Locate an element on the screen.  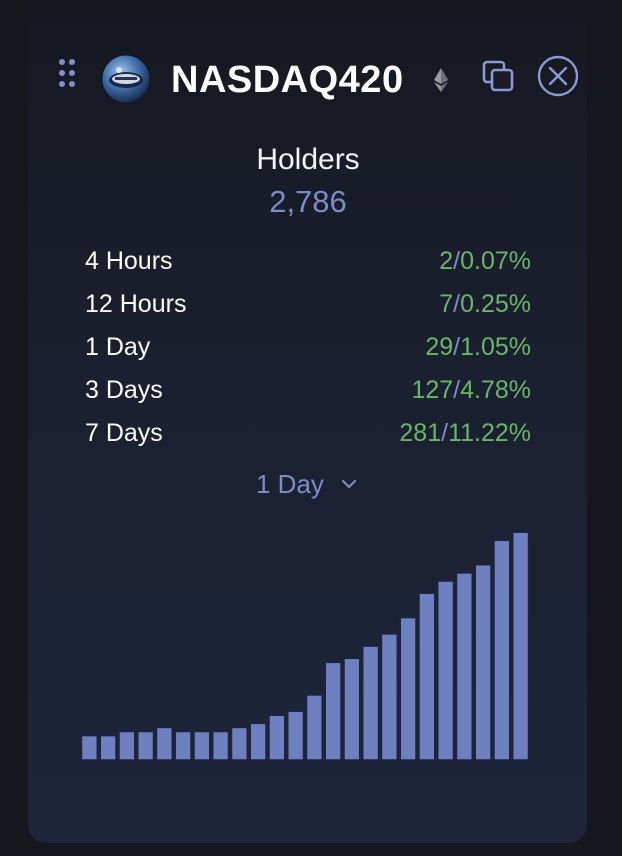
stat-value: 29/1.05% is located at coordinates (478, 347).